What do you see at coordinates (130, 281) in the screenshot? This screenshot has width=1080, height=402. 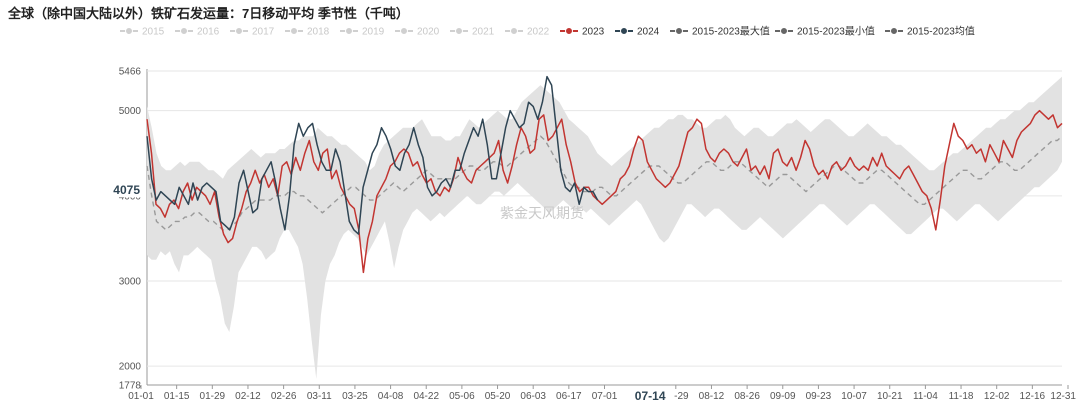 I see `y-tick-label: 3000` at bounding box center [130, 281].